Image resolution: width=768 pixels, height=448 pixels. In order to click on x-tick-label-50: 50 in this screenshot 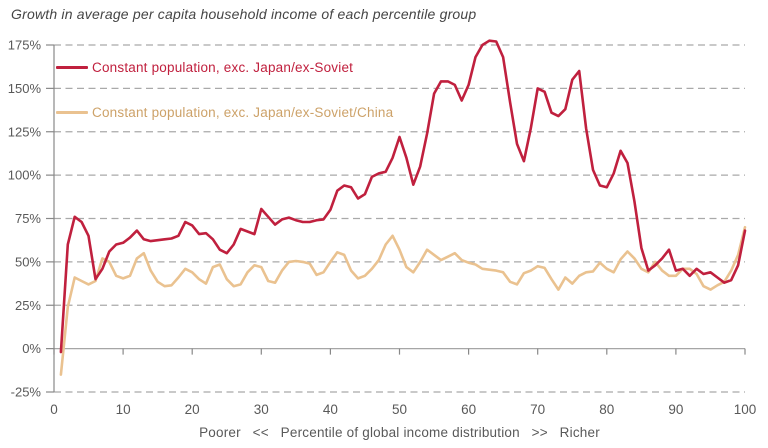, I will do `click(399, 409)`.